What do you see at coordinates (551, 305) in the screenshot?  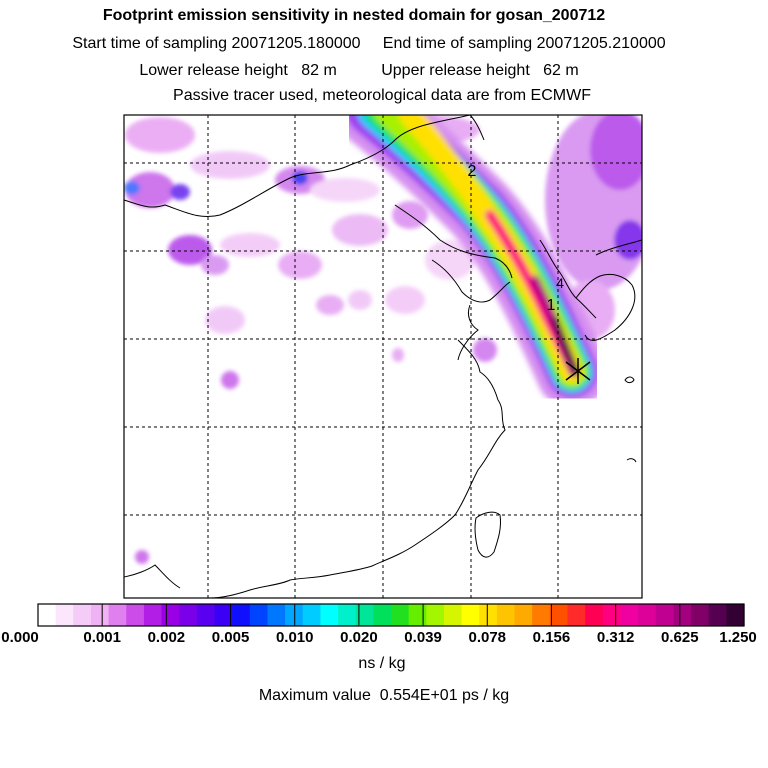 I see `trajectory-marker-1: 1` at bounding box center [551, 305].